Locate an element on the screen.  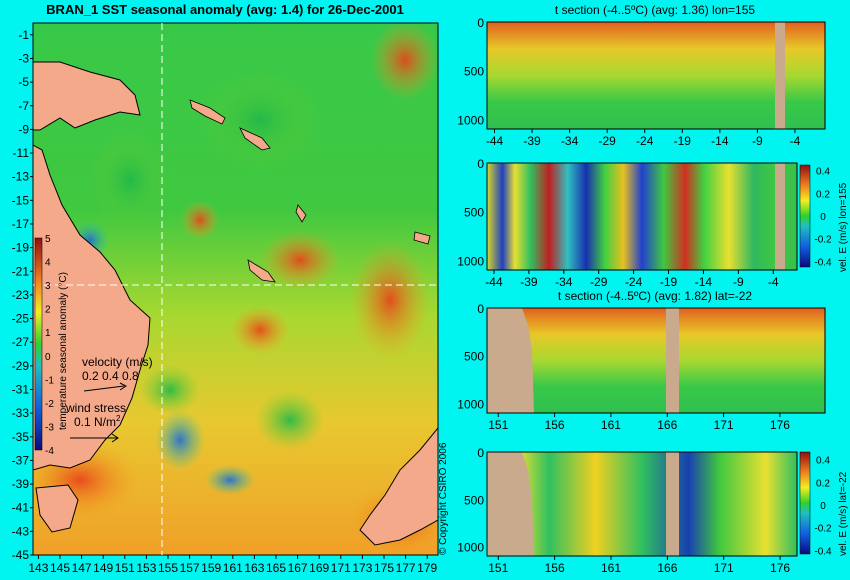
lat-tick-label: -17 is located at coordinates (21, 224).